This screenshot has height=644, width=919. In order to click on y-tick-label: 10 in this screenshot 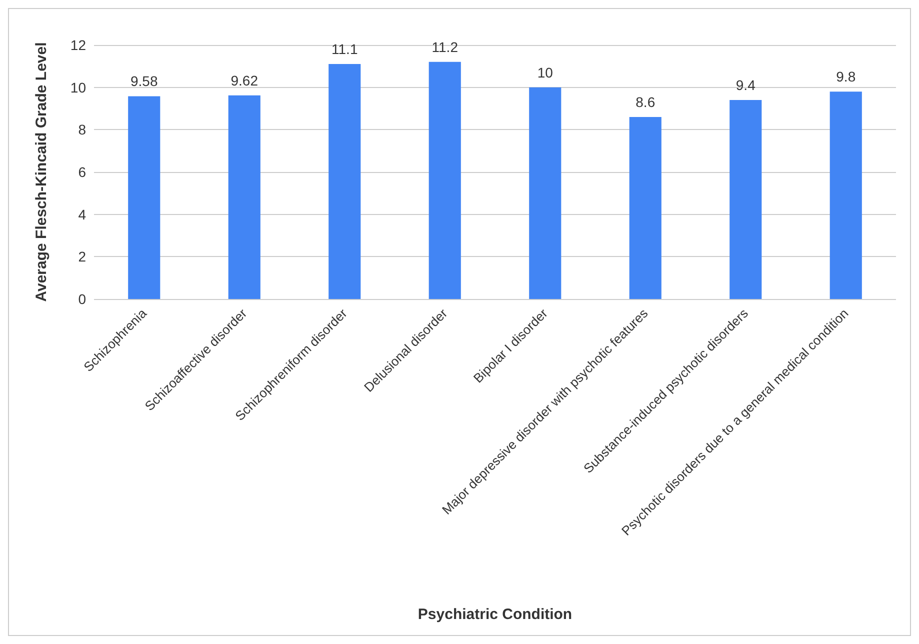, I will do `click(78, 87)`.